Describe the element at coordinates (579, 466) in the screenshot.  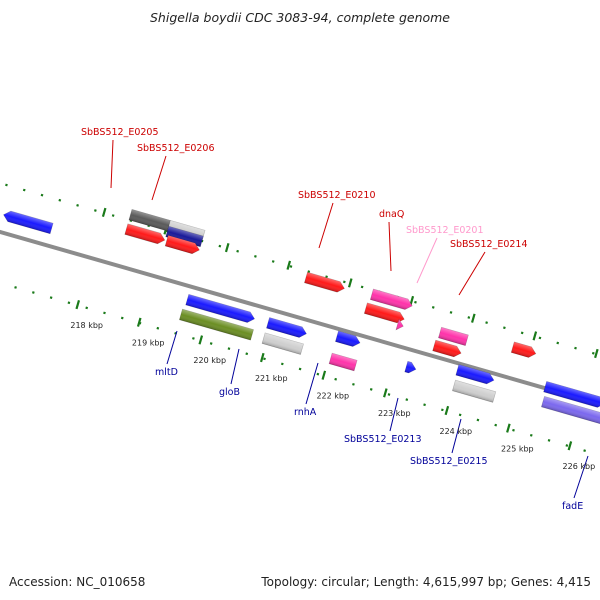
I see `tick-label: 226 kbp` at that location.